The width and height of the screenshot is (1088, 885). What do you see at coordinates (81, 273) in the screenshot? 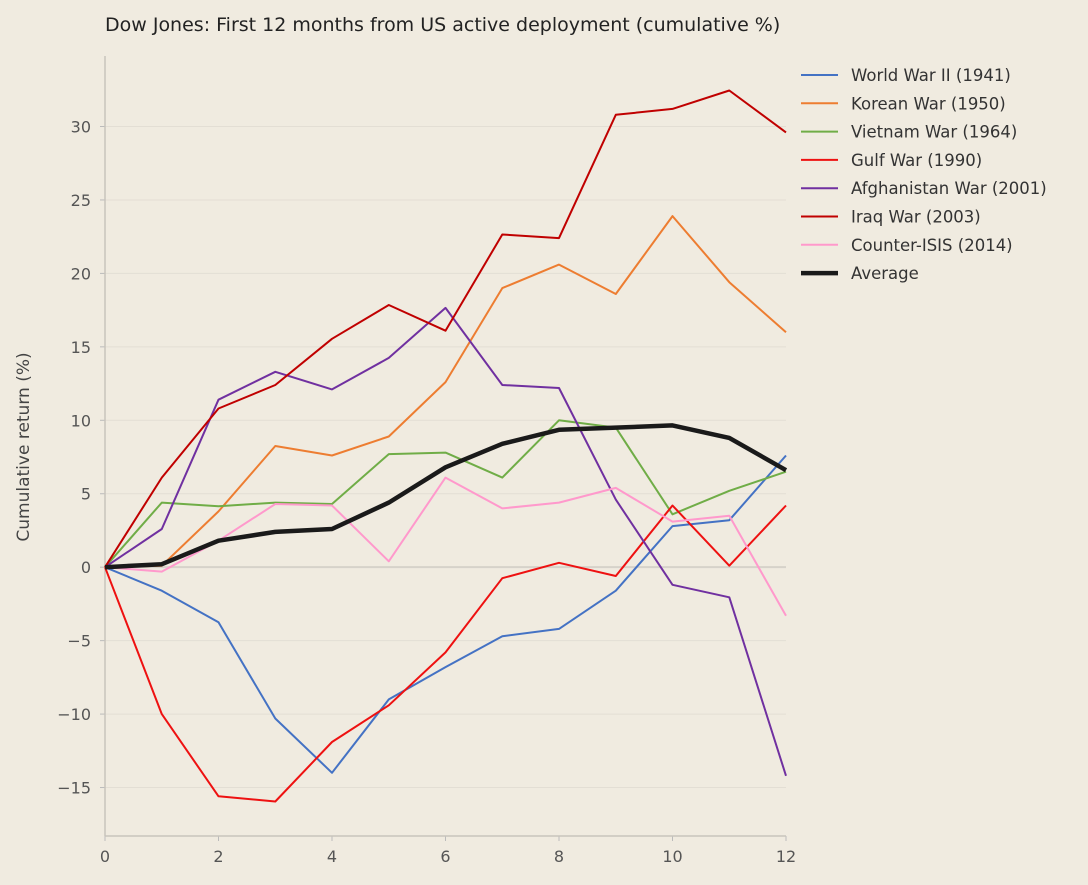
I see `y-tick-label: 20` at bounding box center [81, 273].